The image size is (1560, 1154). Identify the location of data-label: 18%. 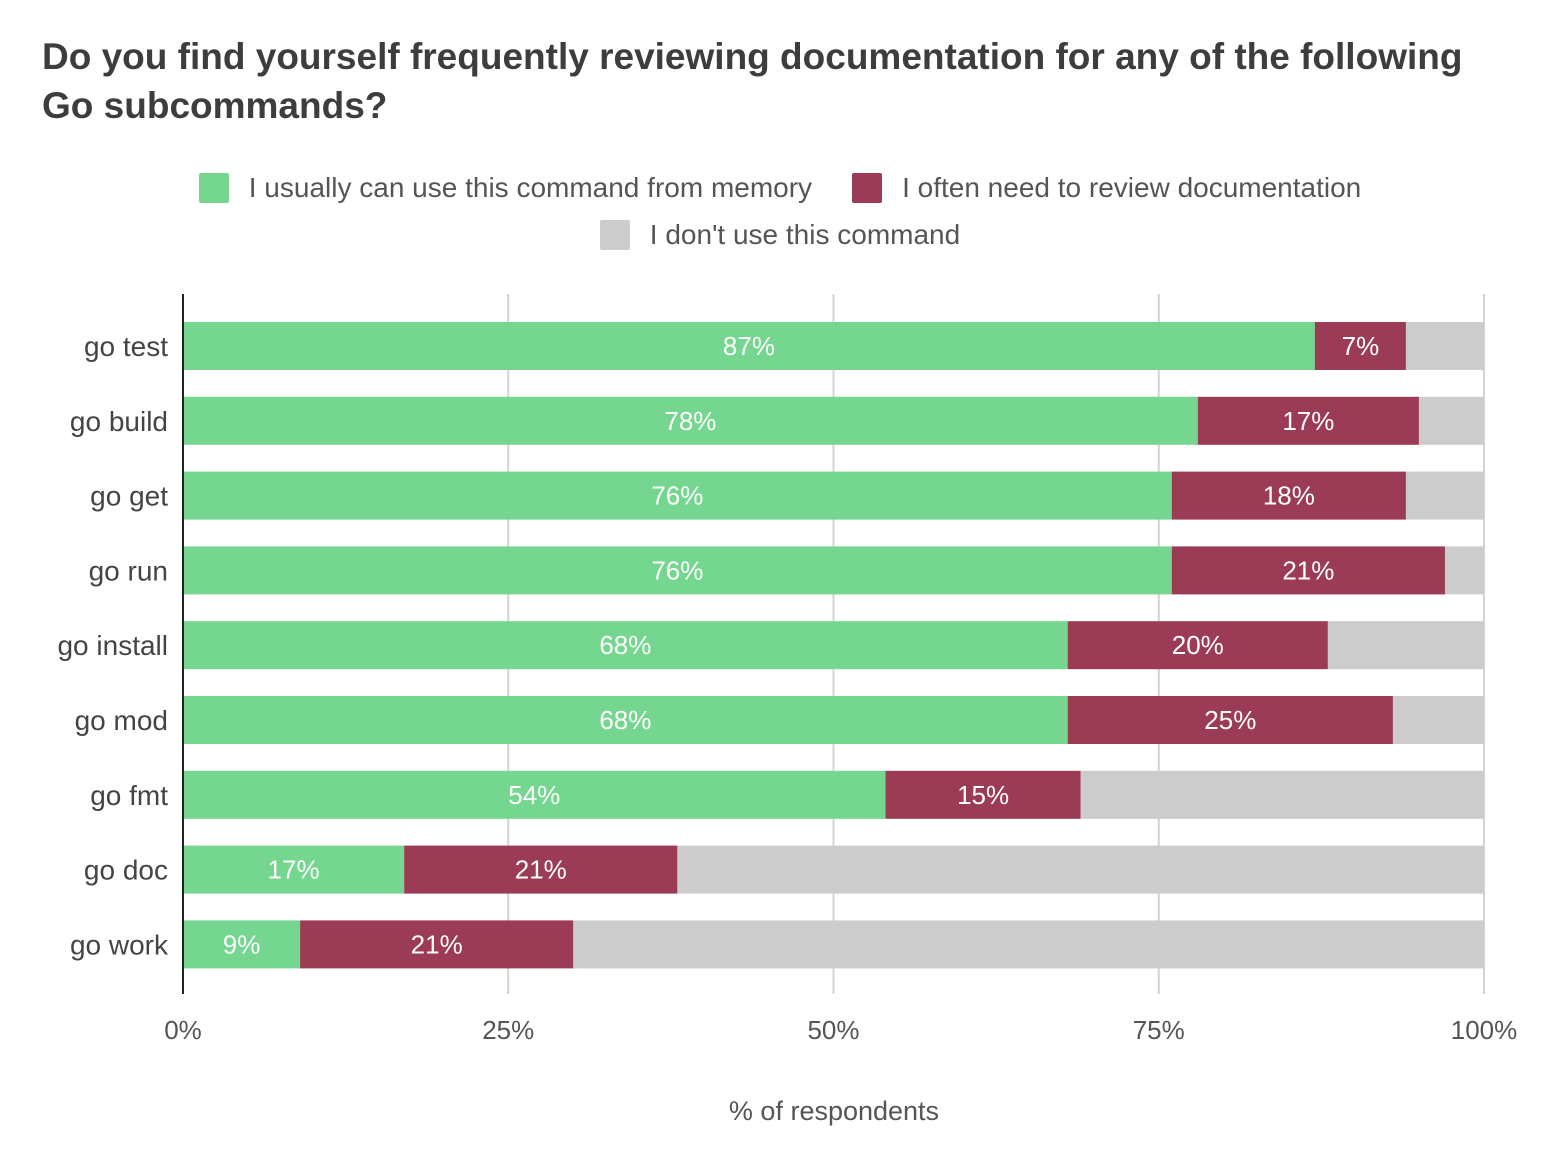
(1289, 496).